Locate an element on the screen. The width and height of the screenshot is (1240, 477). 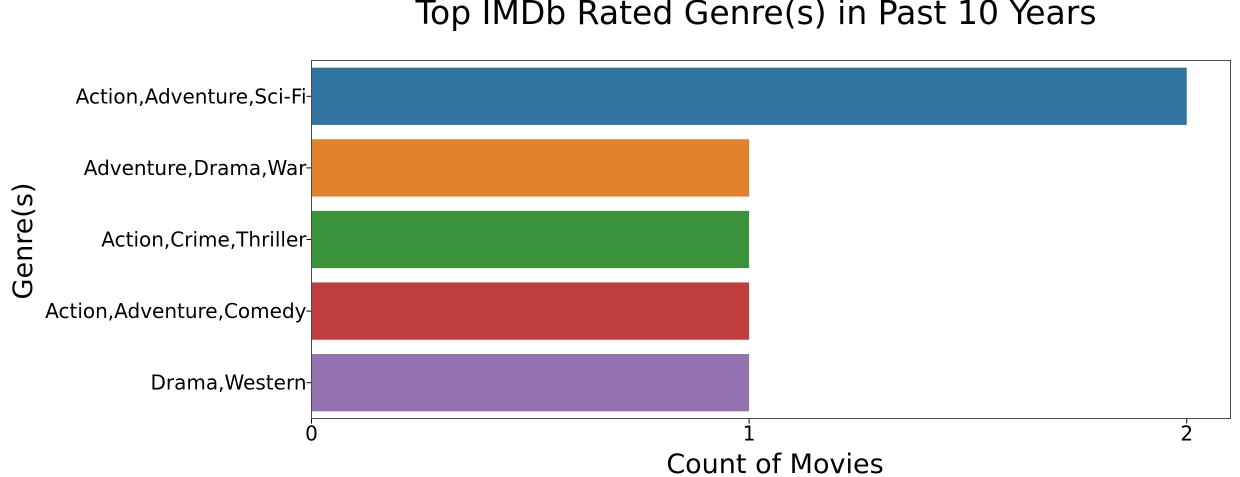
y-tick-label: Action,Crime,Thriller is located at coordinates (204, 240).